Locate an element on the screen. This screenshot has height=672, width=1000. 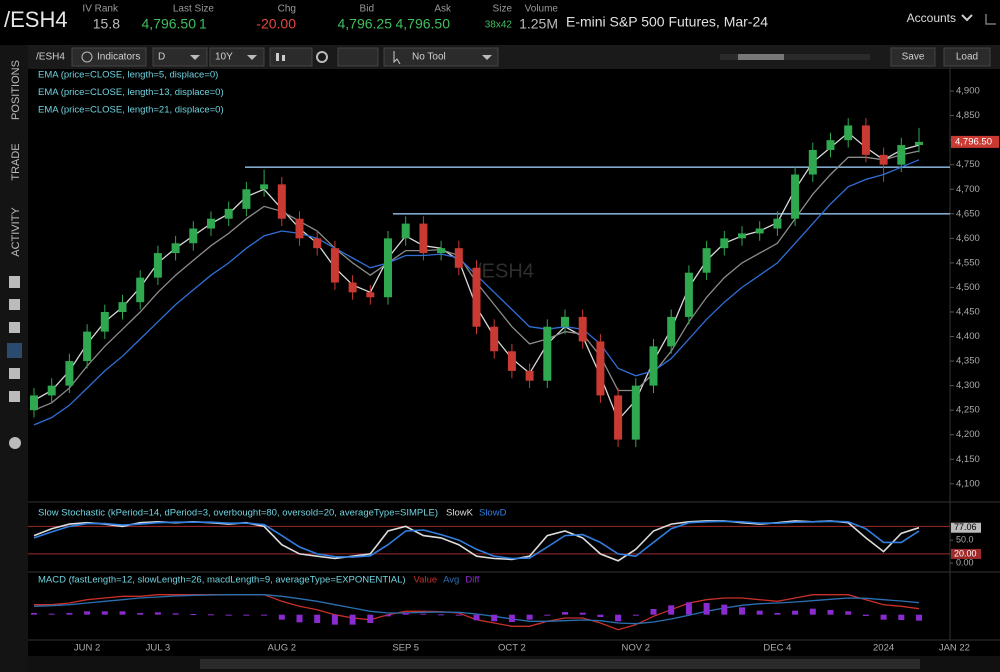
load-label: Load is located at coordinates (967, 57).